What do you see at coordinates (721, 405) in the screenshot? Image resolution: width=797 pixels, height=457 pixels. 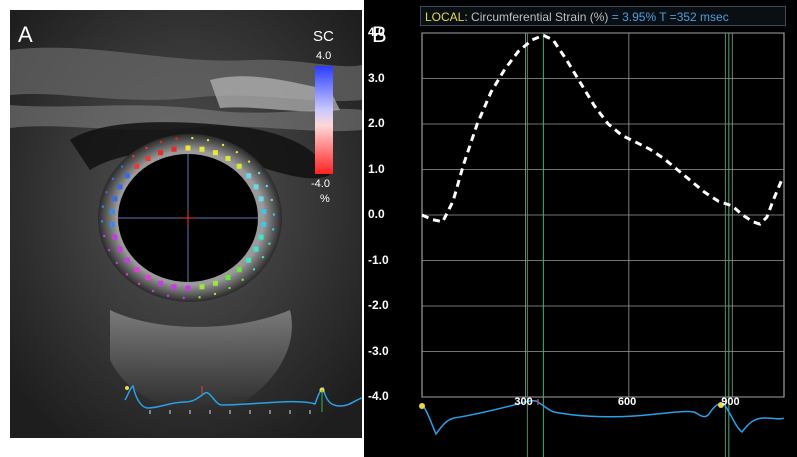 I see `chart-ecg-end-marker` at bounding box center [721, 405].